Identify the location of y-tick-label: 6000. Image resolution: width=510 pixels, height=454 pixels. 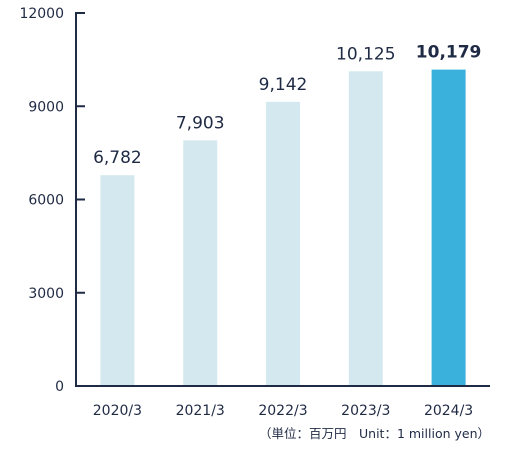
(46, 201).